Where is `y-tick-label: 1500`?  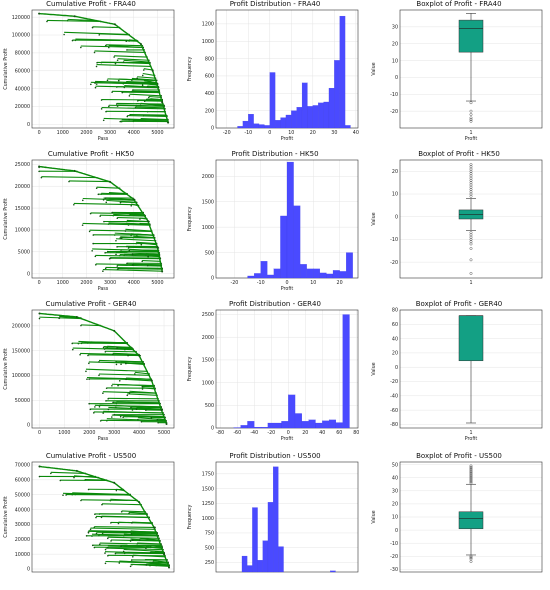
y-tick-label: 1500 is located at coordinates (208, 202).